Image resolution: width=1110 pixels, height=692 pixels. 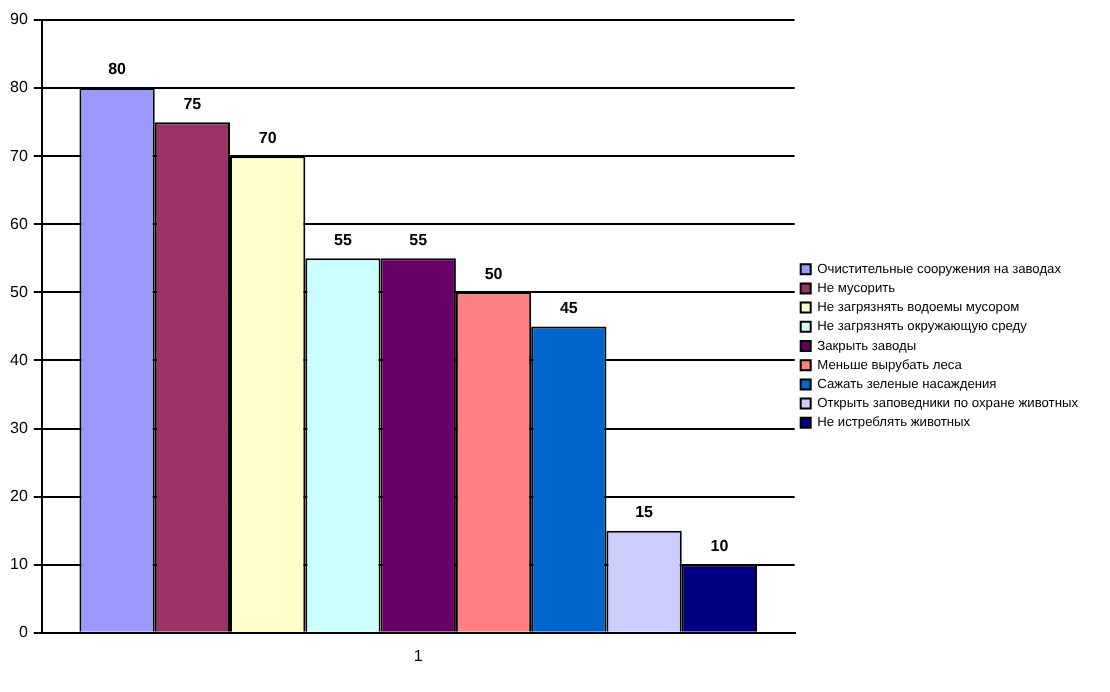 What do you see at coordinates (645, 512) in the screenshot?
I see `data-label: 15` at bounding box center [645, 512].